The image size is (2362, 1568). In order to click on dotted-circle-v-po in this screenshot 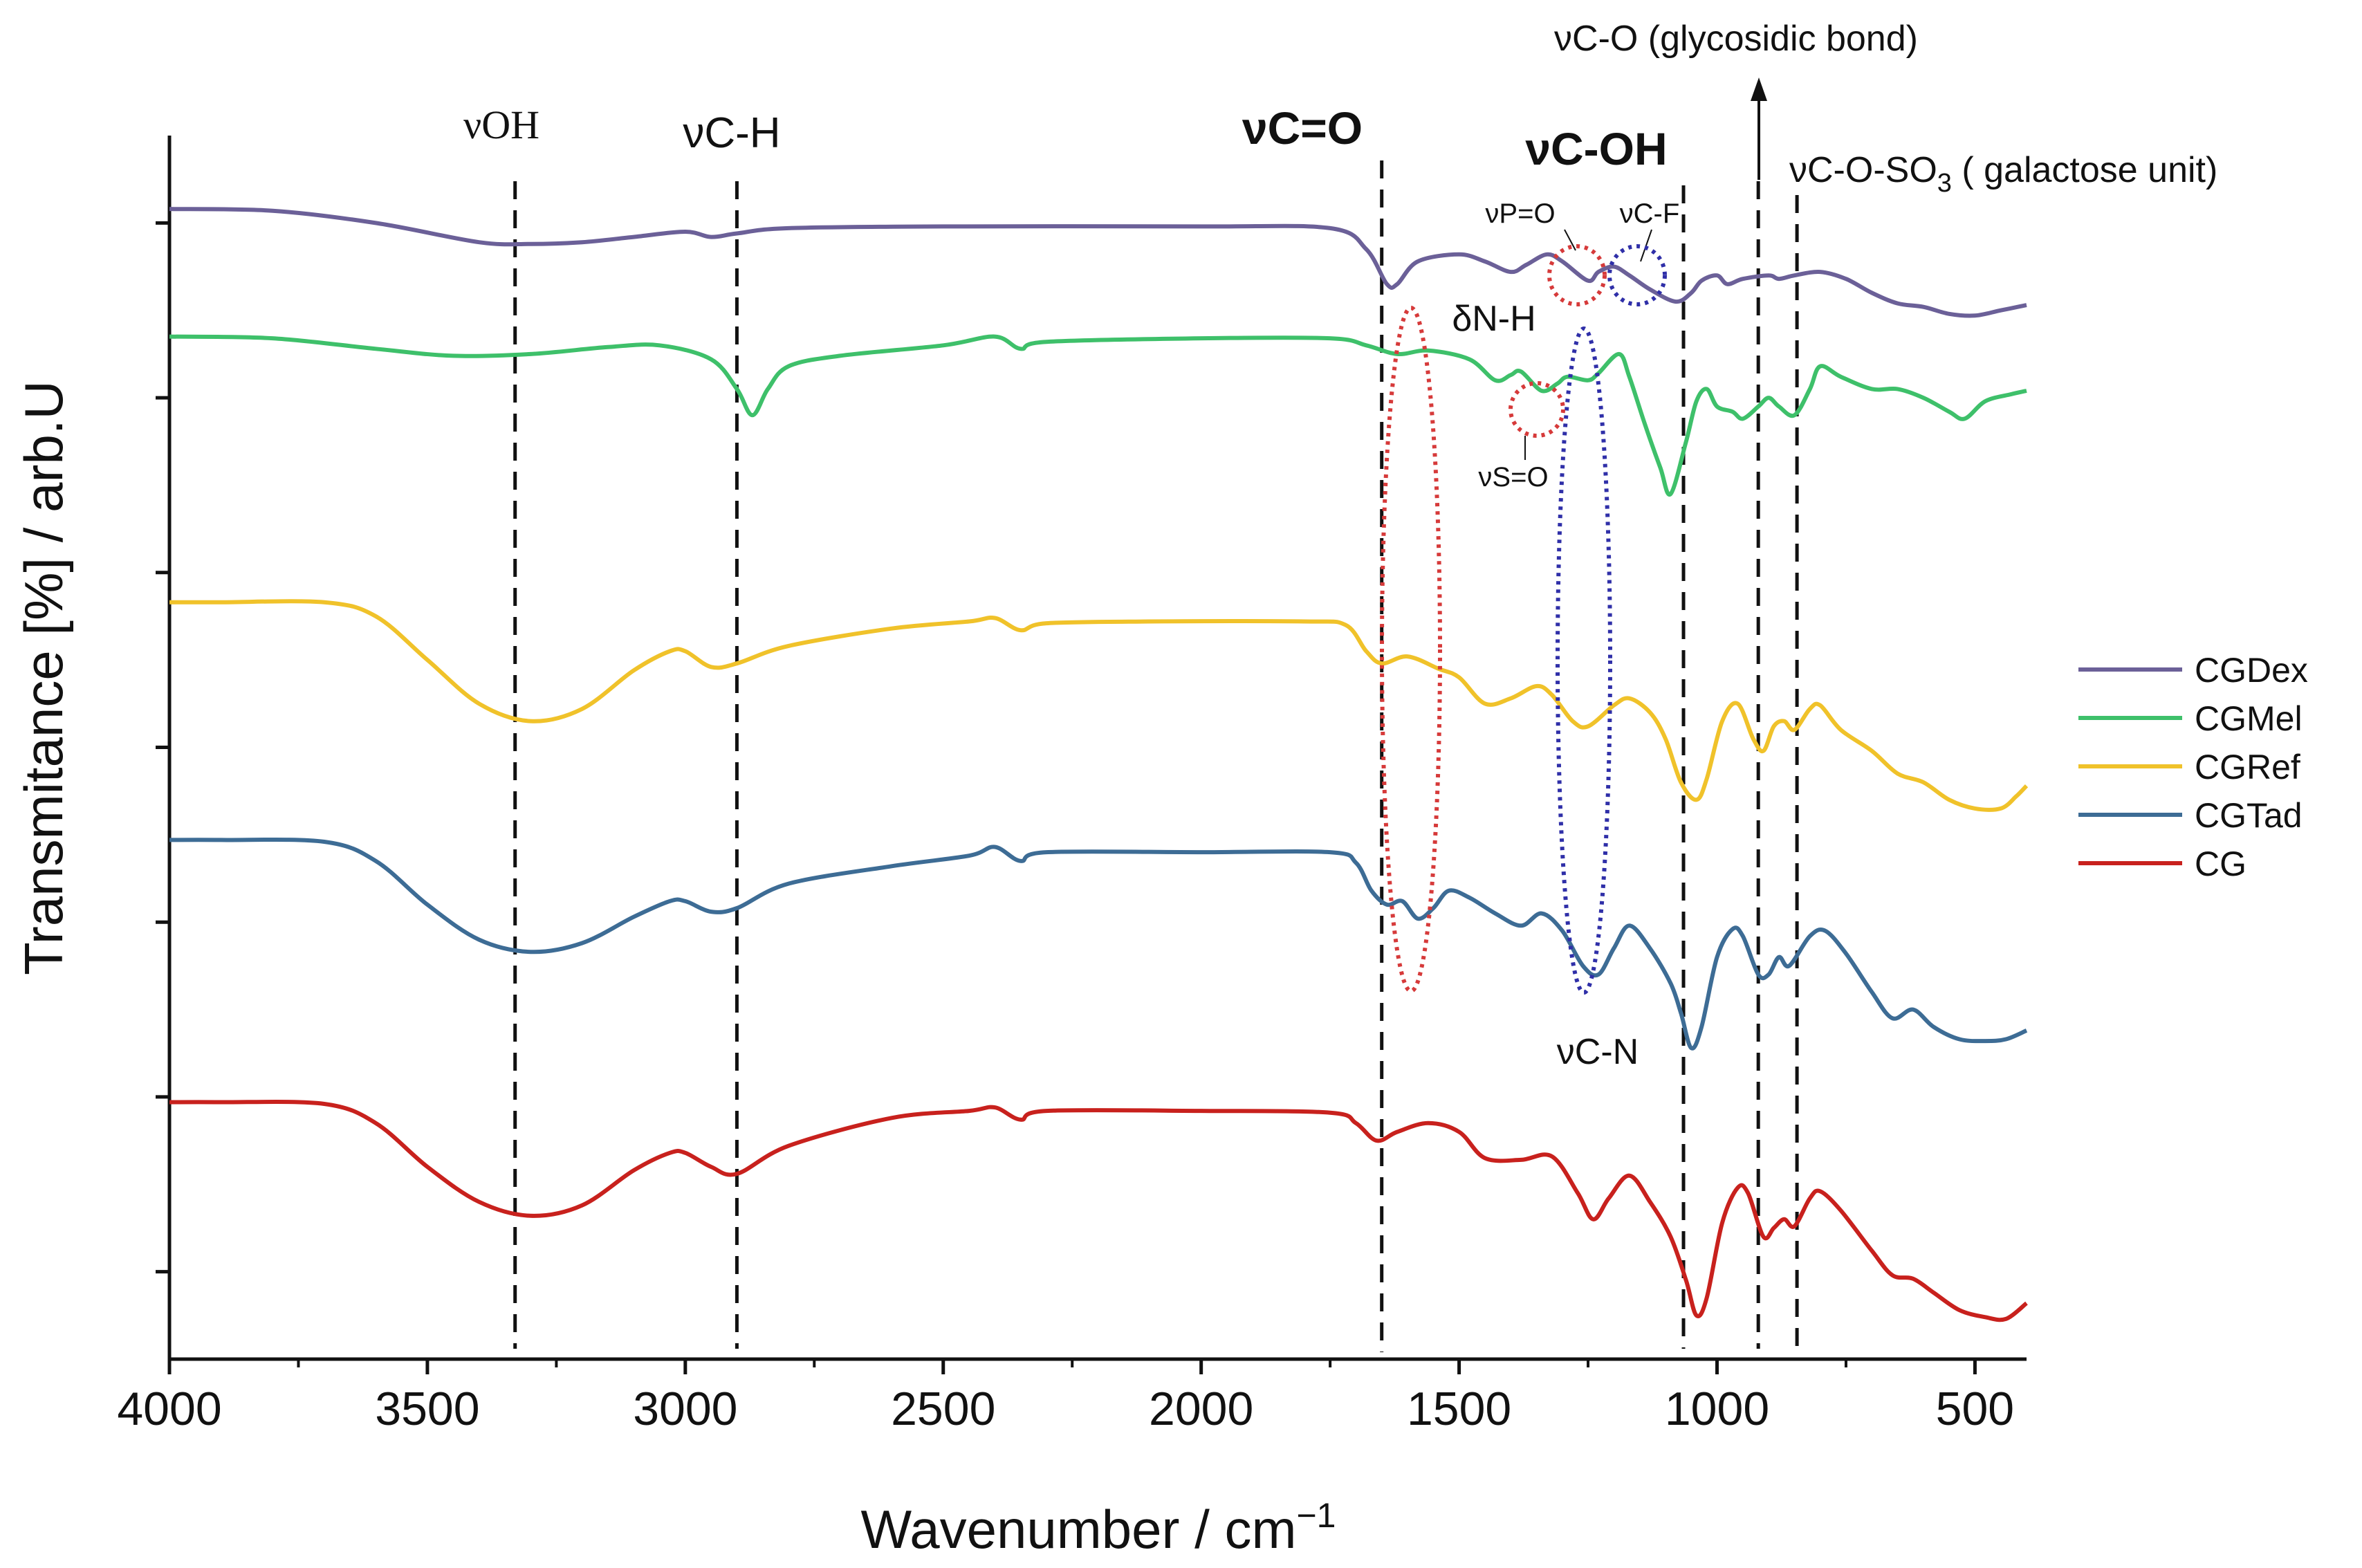, I will do `click(1577, 275)`.